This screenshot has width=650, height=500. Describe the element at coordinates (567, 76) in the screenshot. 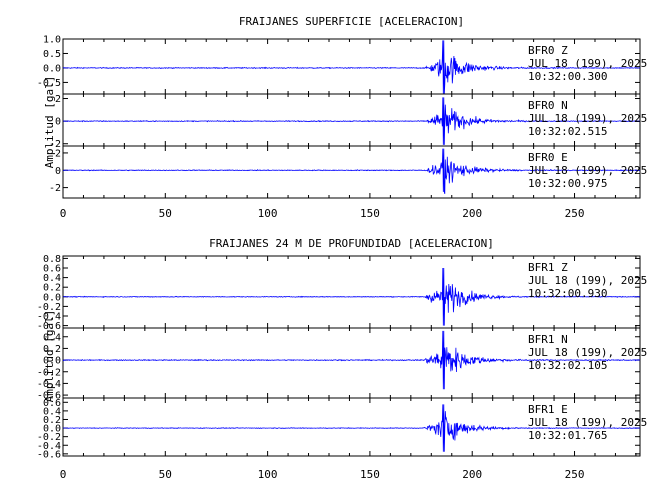

I see `time-label: 10:32:00.300` at that location.